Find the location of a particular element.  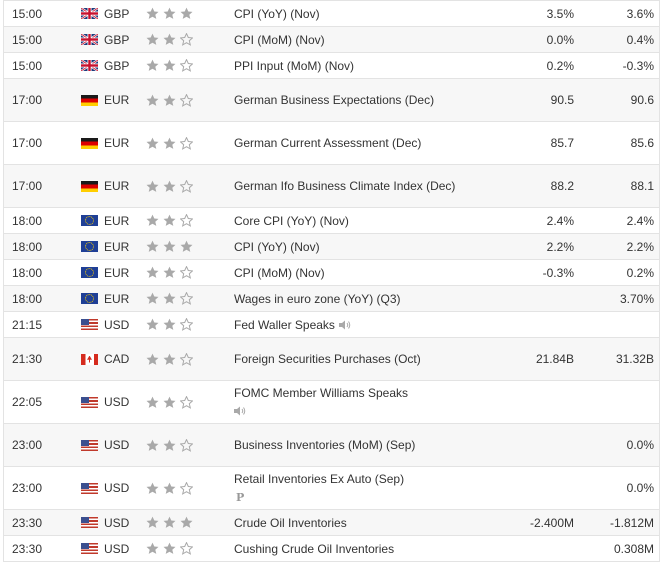

event-name: German Business Expectations (Dec) is located at coordinates (359, 100).